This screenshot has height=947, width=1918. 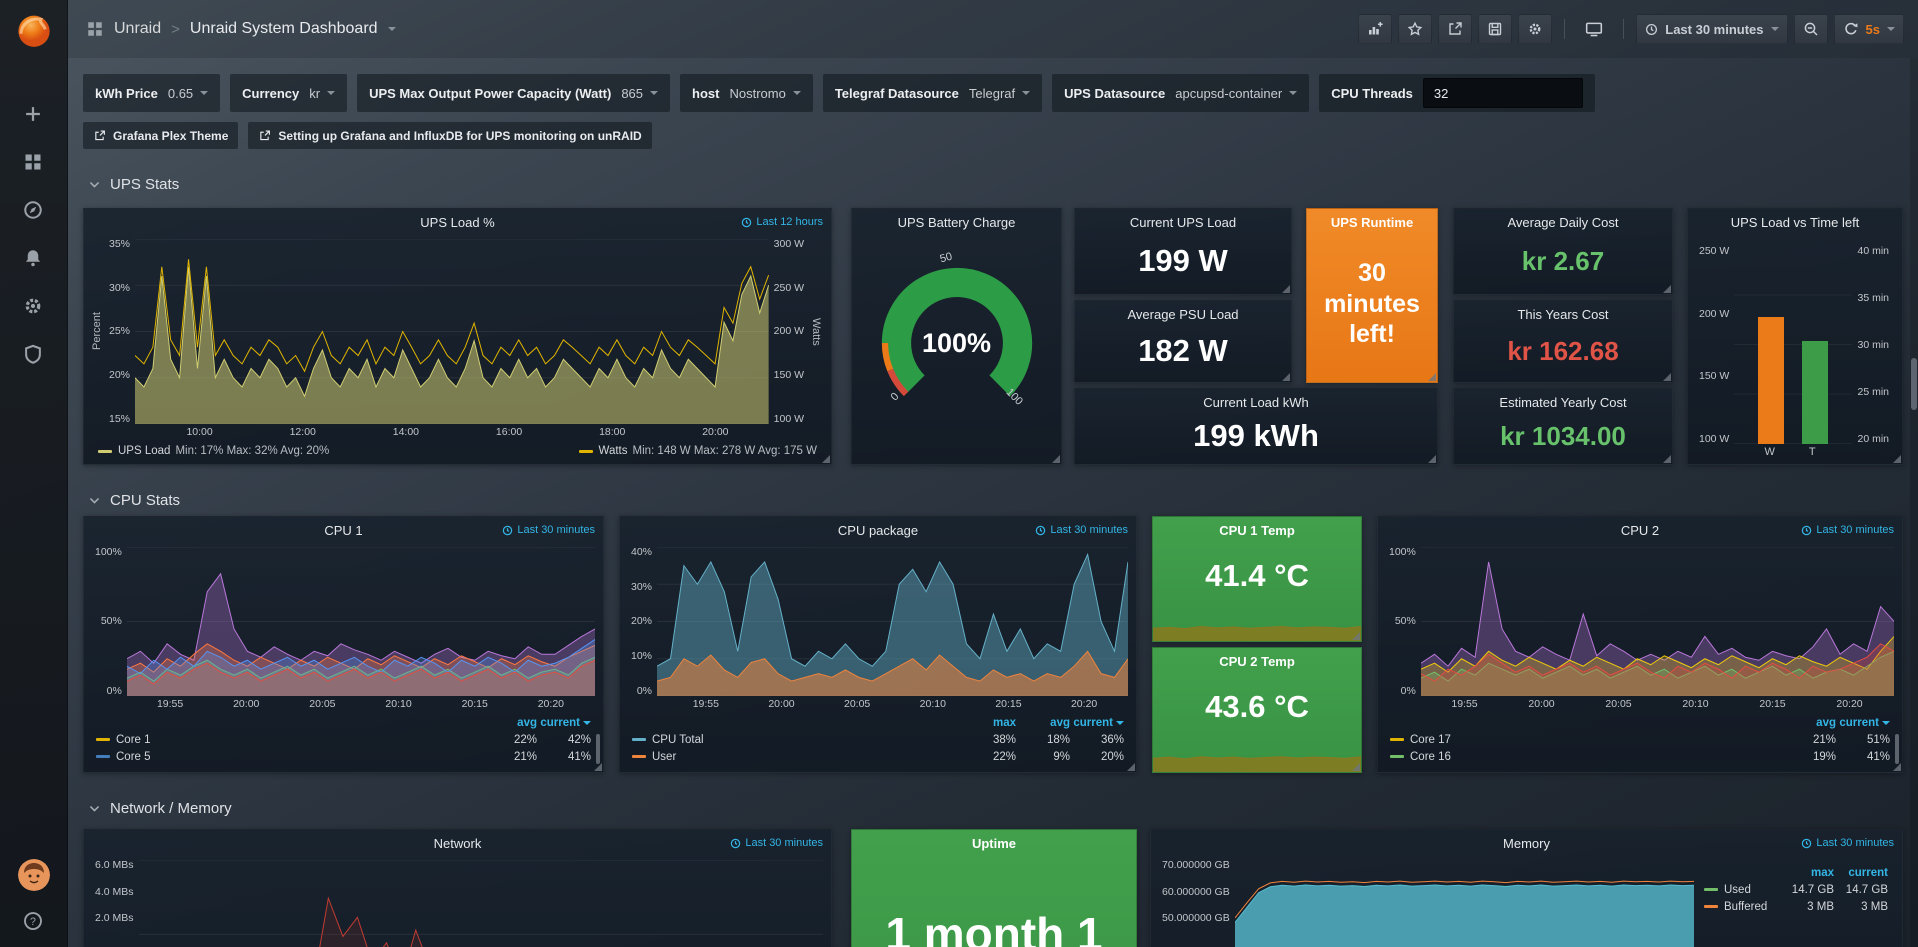 I want to click on create-plus-icon, so click(x=34, y=115).